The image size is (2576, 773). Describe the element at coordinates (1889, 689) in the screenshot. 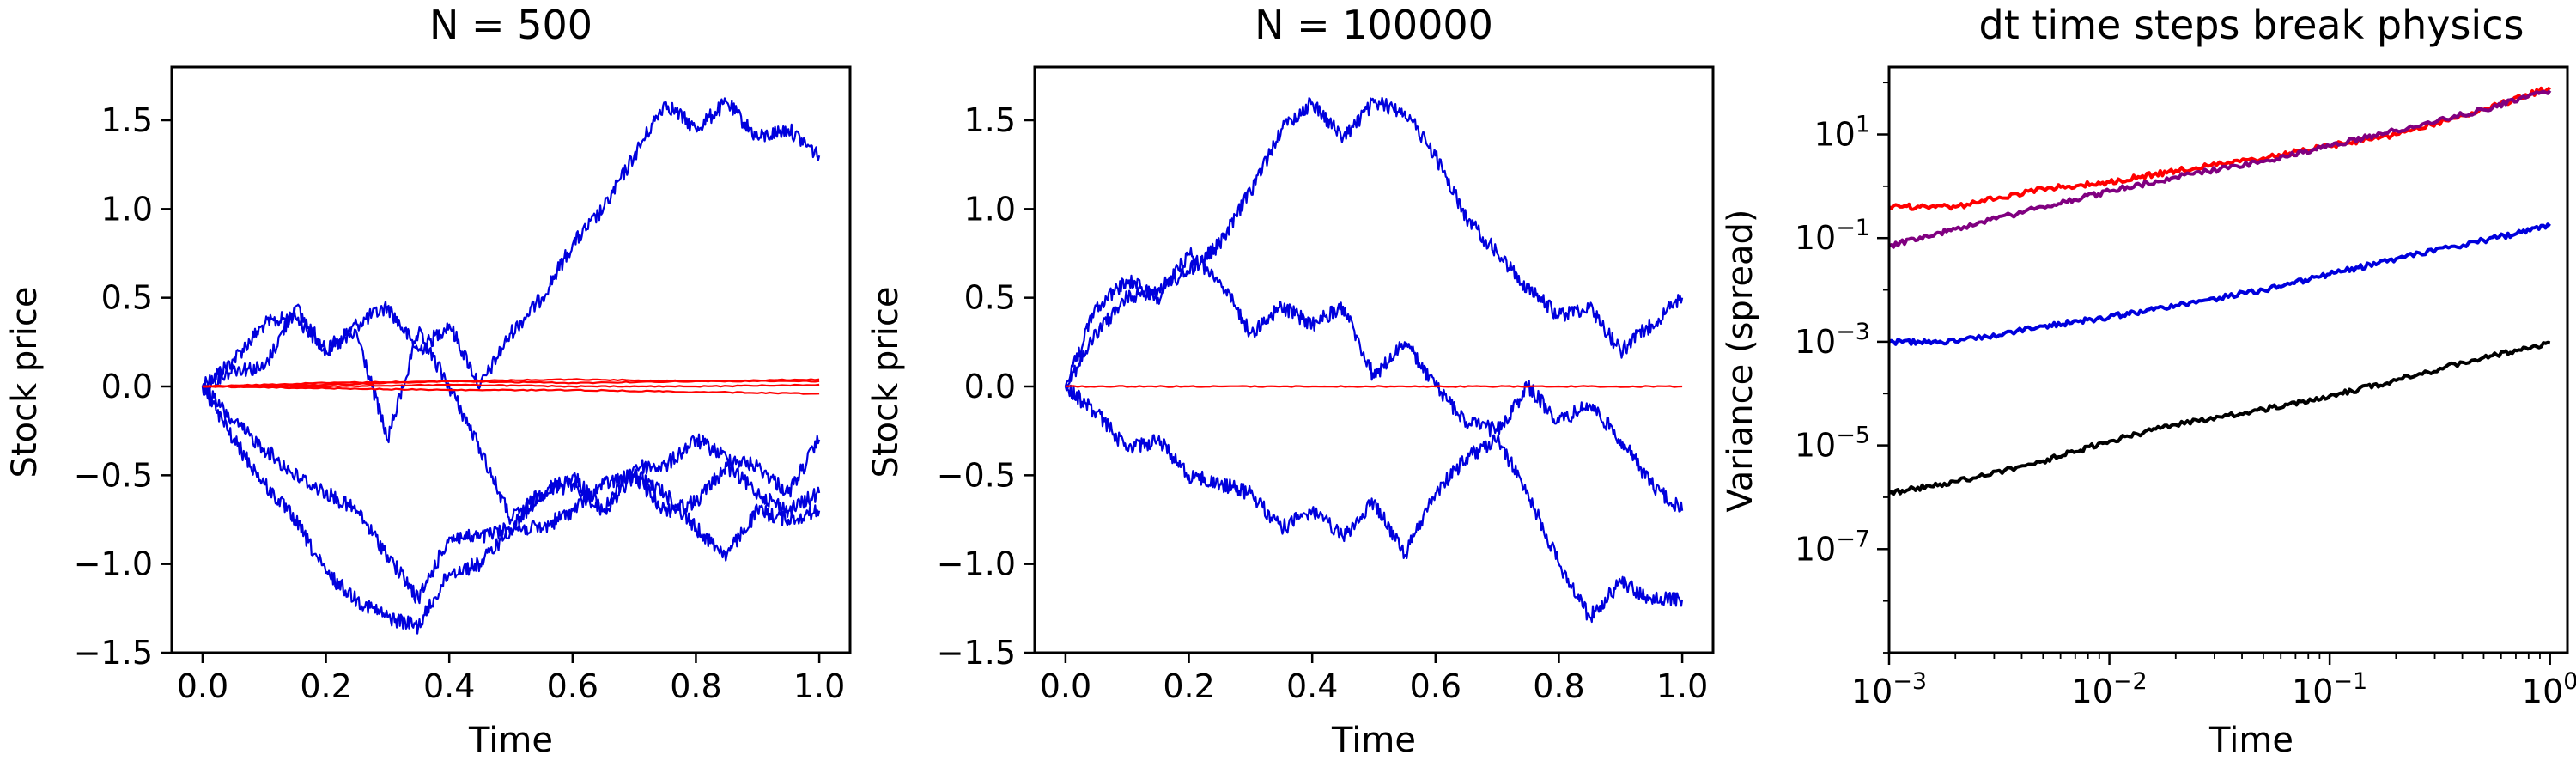

I see `x-tick-label: 10⁻³` at that location.